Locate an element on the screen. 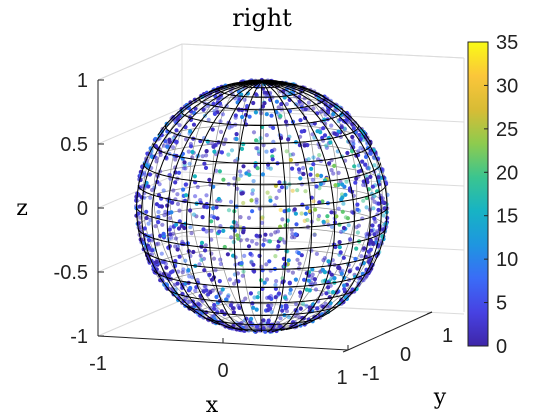  z-axis-label: z is located at coordinates (22, 208).